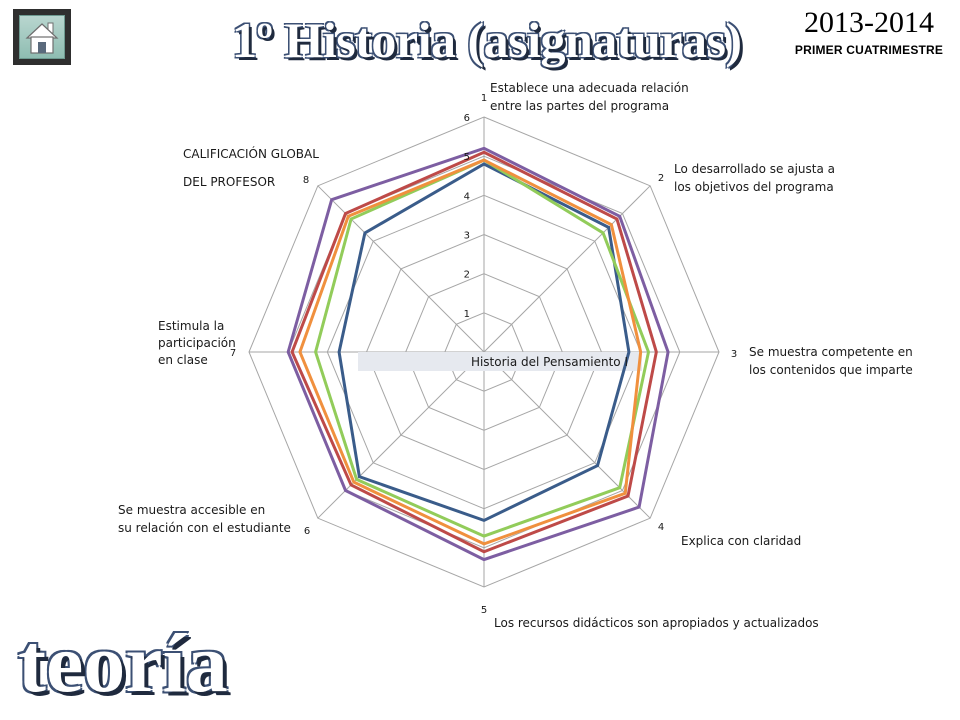  What do you see at coordinates (183, 360) in the screenshot?
I see `axis-label-7-line-3: en clase` at bounding box center [183, 360].